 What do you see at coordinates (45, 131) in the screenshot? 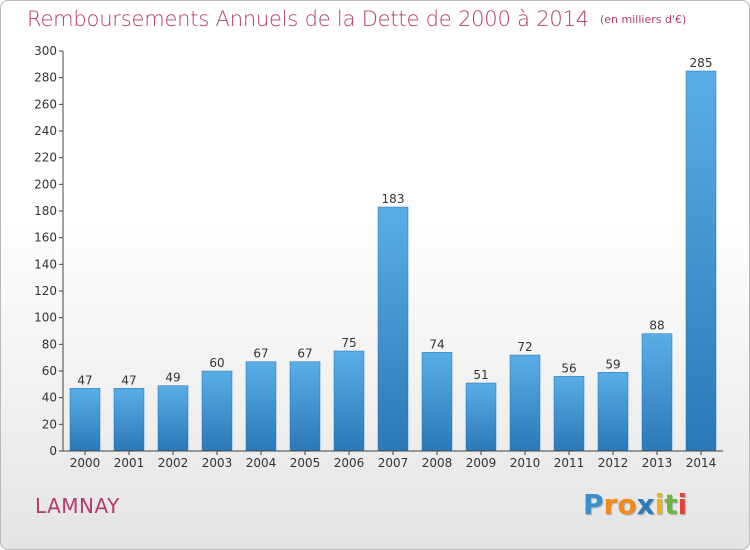
I see `y-tick-label: 240` at bounding box center [45, 131].